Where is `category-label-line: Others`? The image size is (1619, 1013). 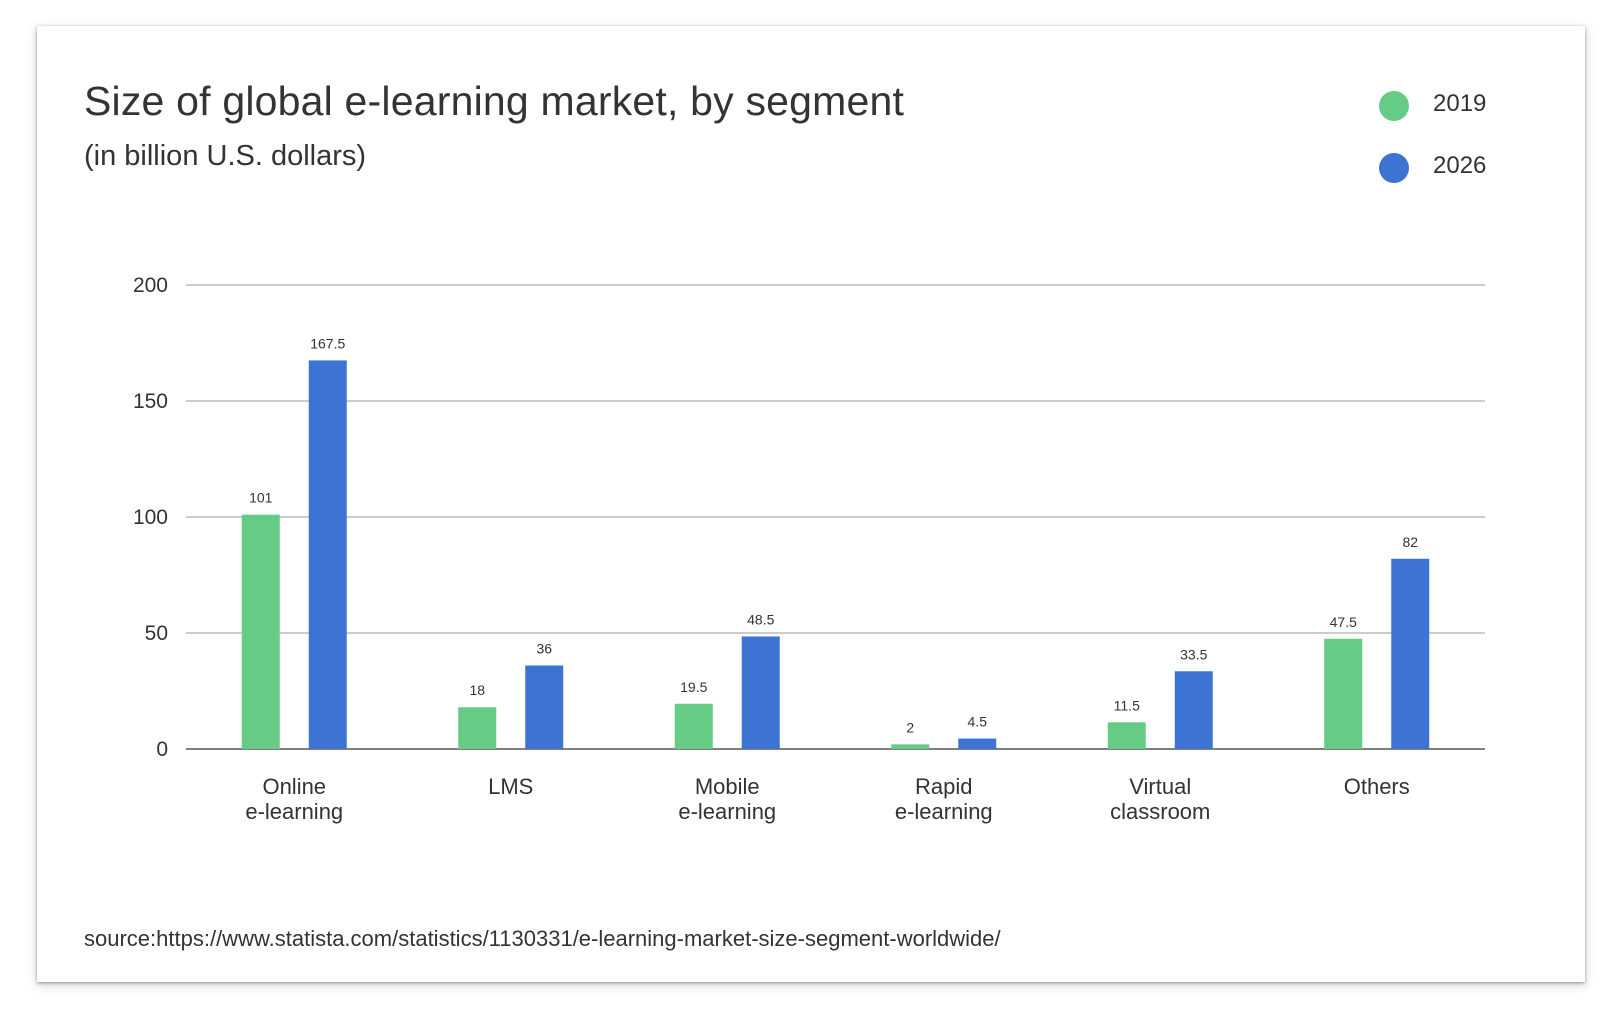 category-label-line: Others is located at coordinates (1377, 786).